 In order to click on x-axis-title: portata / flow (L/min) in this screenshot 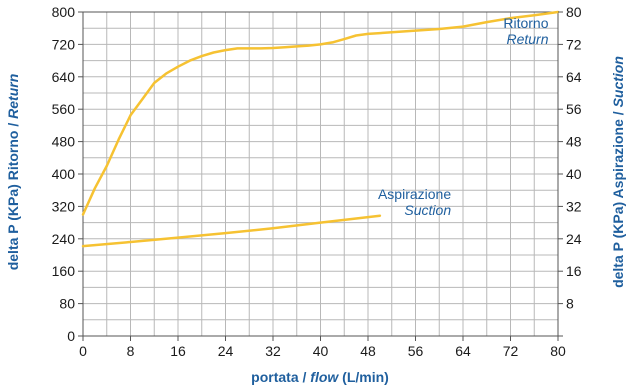, I will do `click(320, 377)`.